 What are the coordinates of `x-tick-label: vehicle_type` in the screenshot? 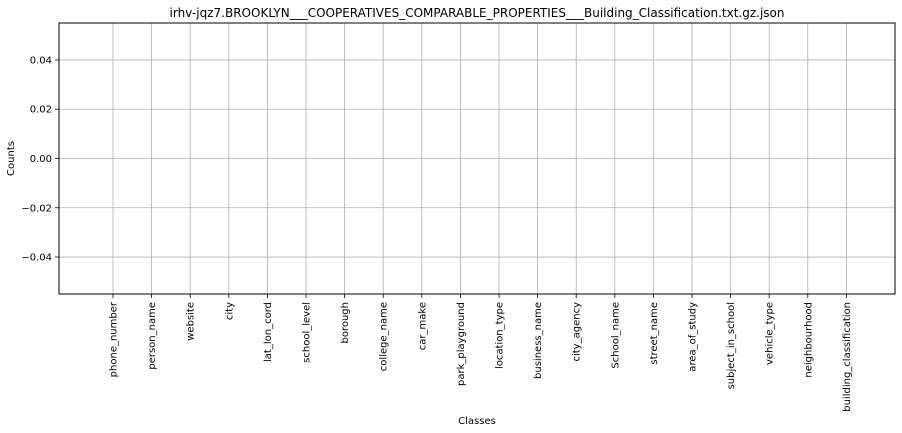 It's located at (770, 333).